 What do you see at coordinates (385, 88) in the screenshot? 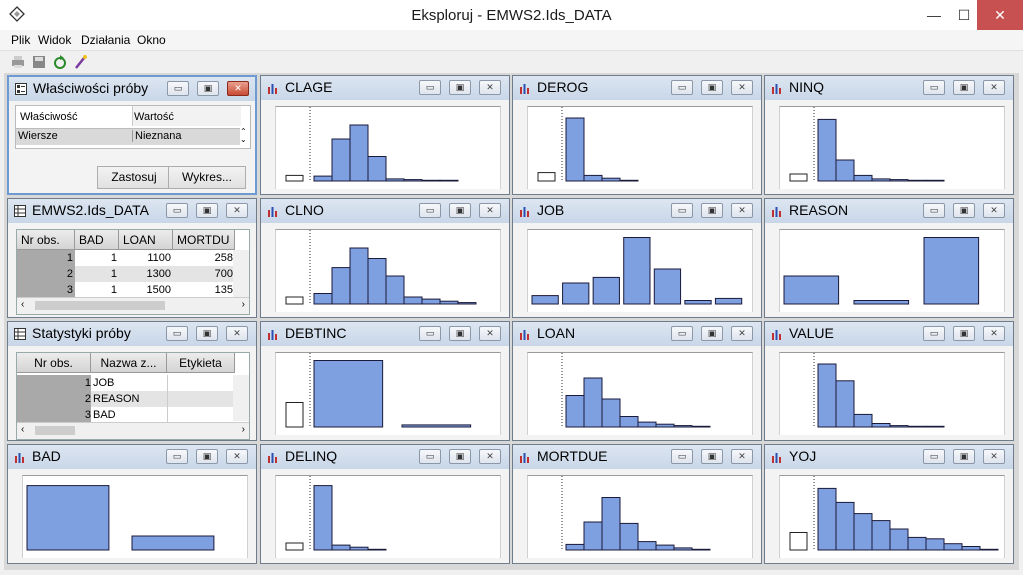
I see `chart-titlebar: CLAGE ▭ ▣ ✕` at bounding box center [385, 88].